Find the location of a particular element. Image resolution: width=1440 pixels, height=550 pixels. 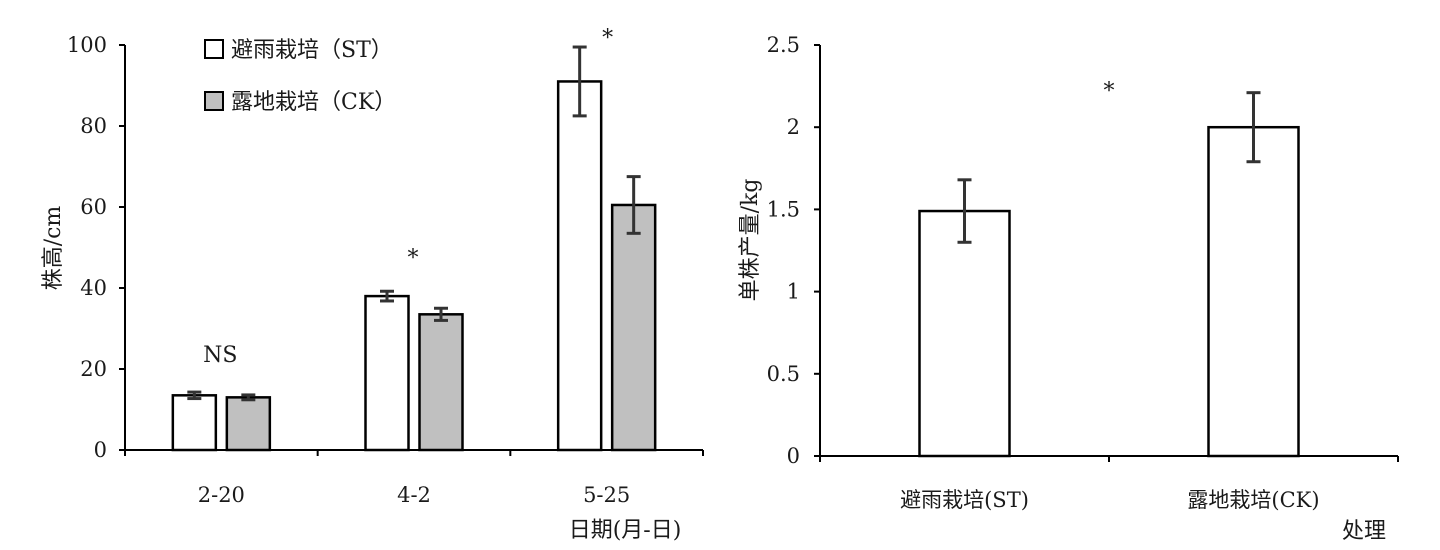

chart1-legend: 避雨栽培（ST） 露地栽培（CK） is located at coordinates (300, 76).